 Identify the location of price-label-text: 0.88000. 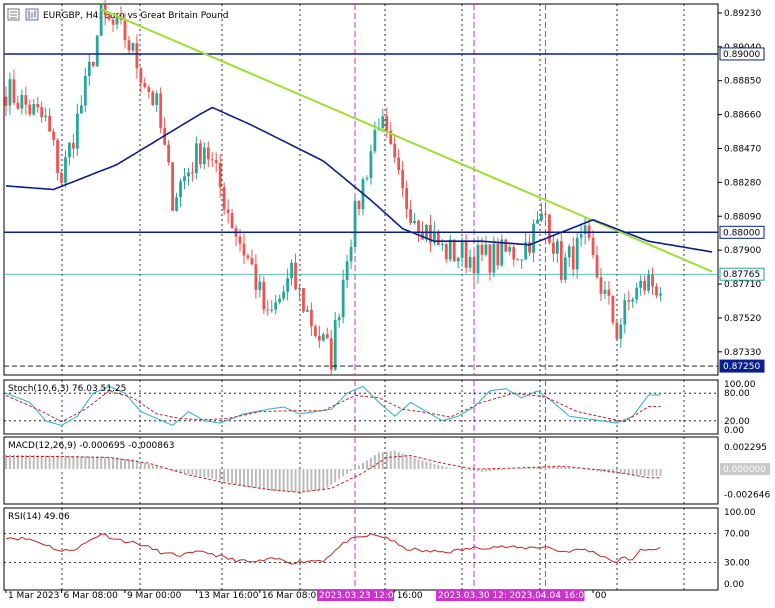
(741, 233).